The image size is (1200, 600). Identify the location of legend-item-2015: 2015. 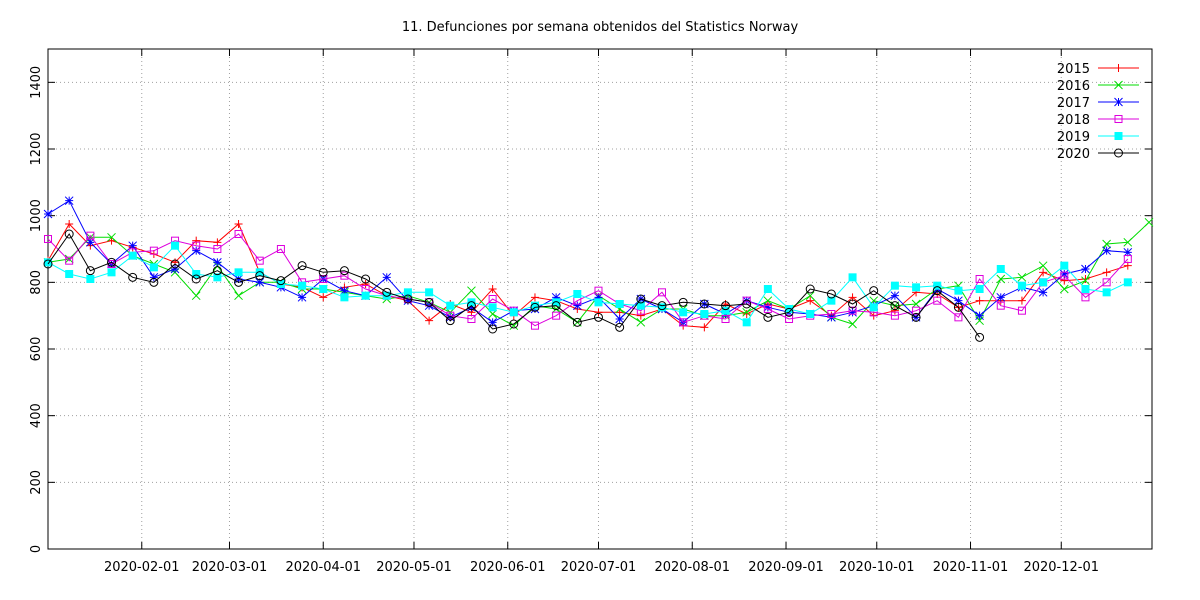
(1098, 69).